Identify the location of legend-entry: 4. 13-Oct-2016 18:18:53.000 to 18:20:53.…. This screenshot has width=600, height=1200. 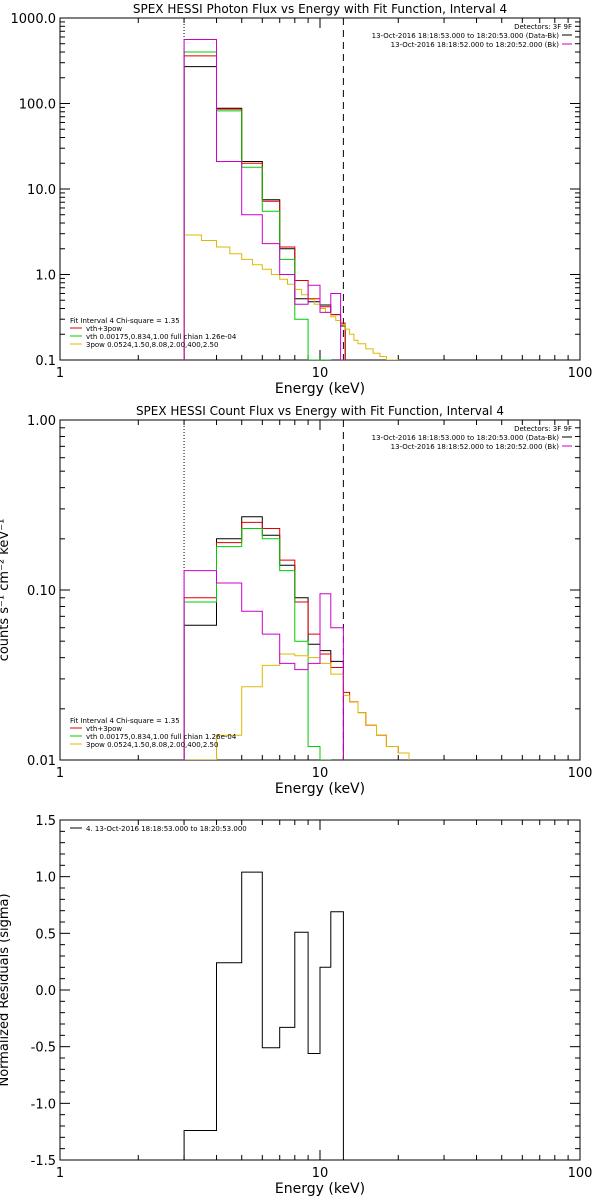
(166, 829).